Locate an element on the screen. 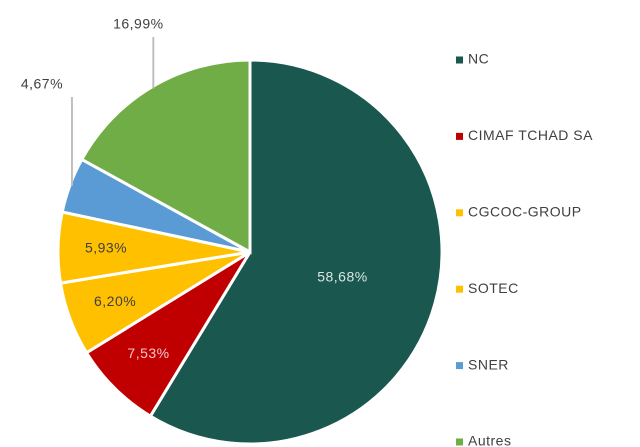  data-label: 5,93% is located at coordinates (106, 247).